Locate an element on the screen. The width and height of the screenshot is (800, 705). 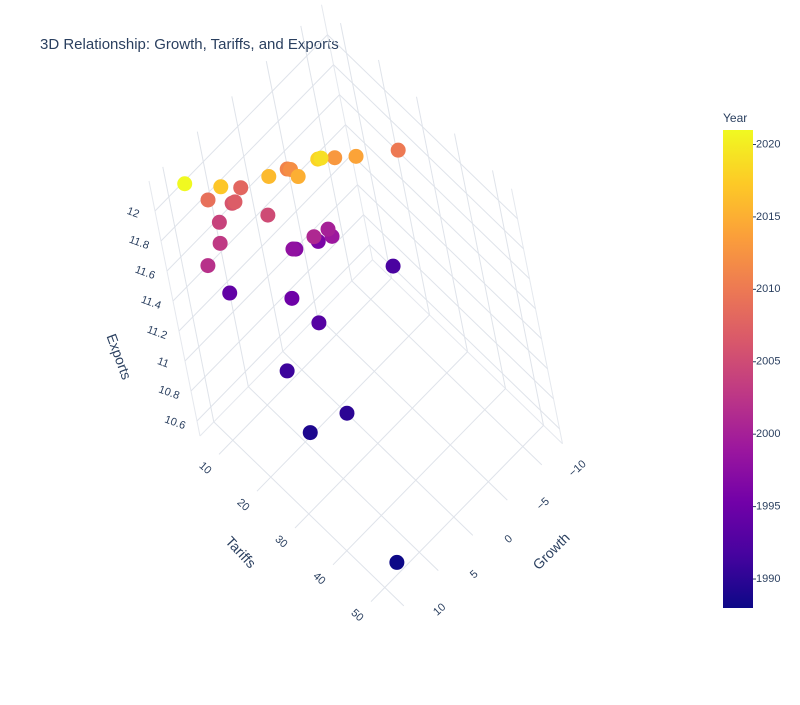
z-tick-label: 11 is located at coordinates (163, 362).